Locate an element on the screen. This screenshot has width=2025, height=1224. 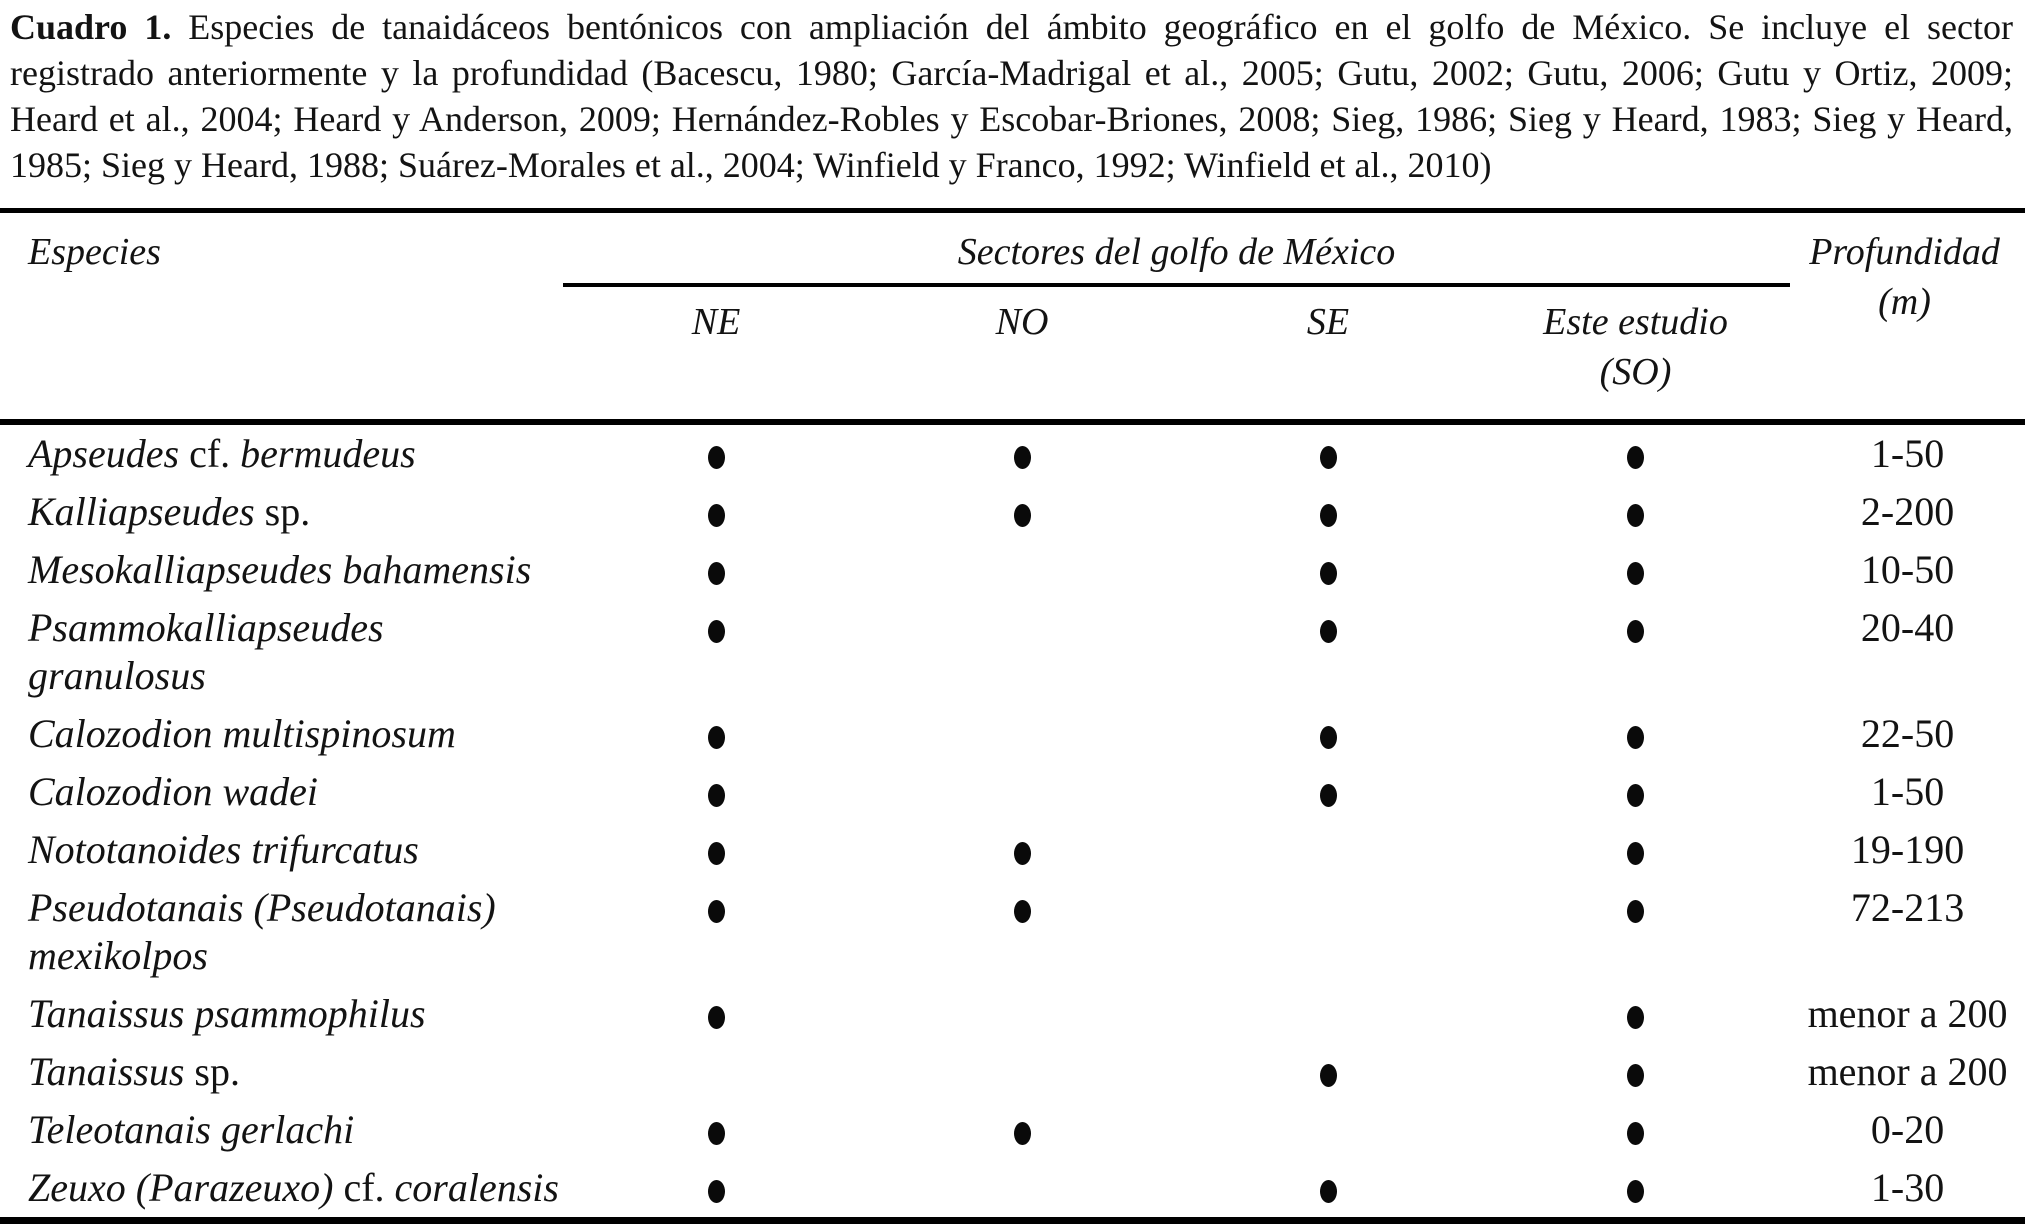
species-cell: Apseudes cf. bermudeus is located at coordinates (281, 452).